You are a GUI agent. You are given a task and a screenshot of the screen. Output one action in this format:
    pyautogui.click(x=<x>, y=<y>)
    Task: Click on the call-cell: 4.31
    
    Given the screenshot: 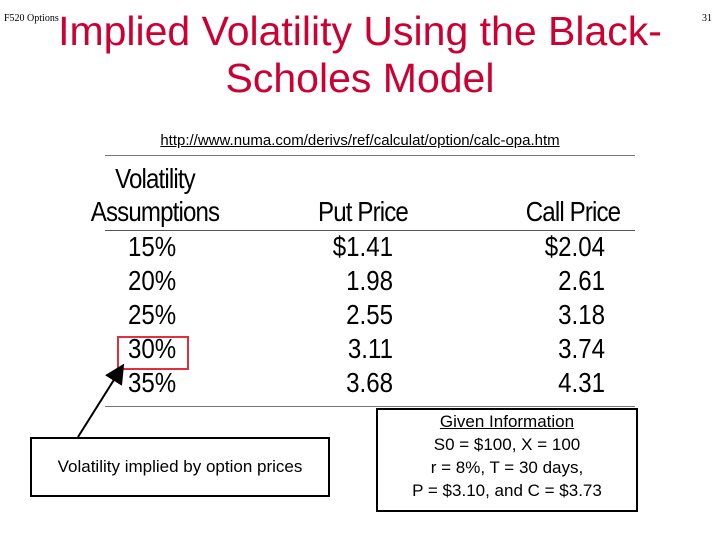 What is the action you would take?
    pyautogui.click(x=581, y=382)
    